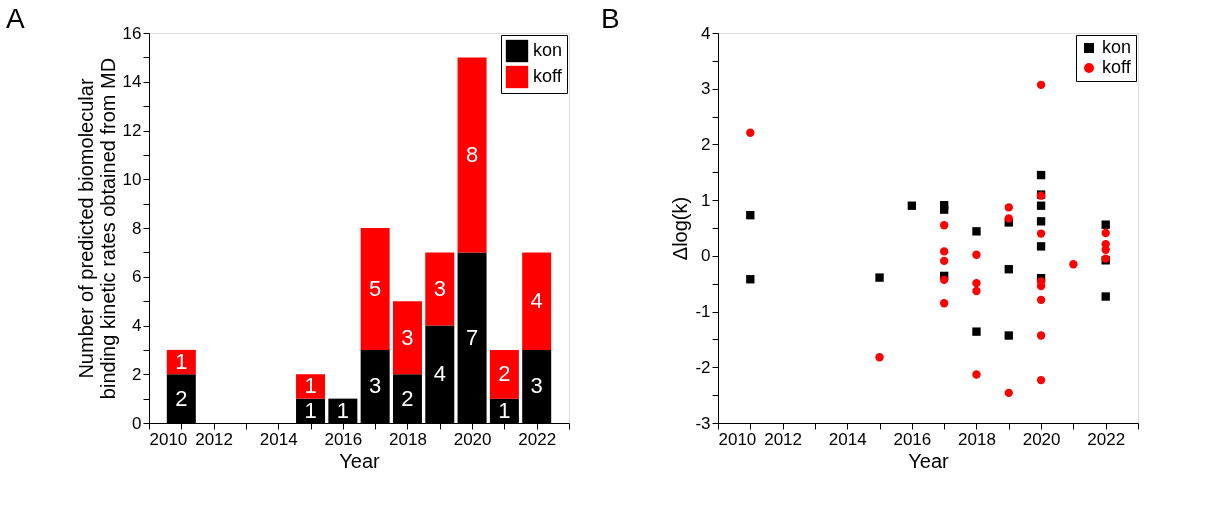 The height and width of the screenshot is (516, 1224). What do you see at coordinates (610, 18) in the screenshot?
I see `chart-title: B` at bounding box center [610, 18].